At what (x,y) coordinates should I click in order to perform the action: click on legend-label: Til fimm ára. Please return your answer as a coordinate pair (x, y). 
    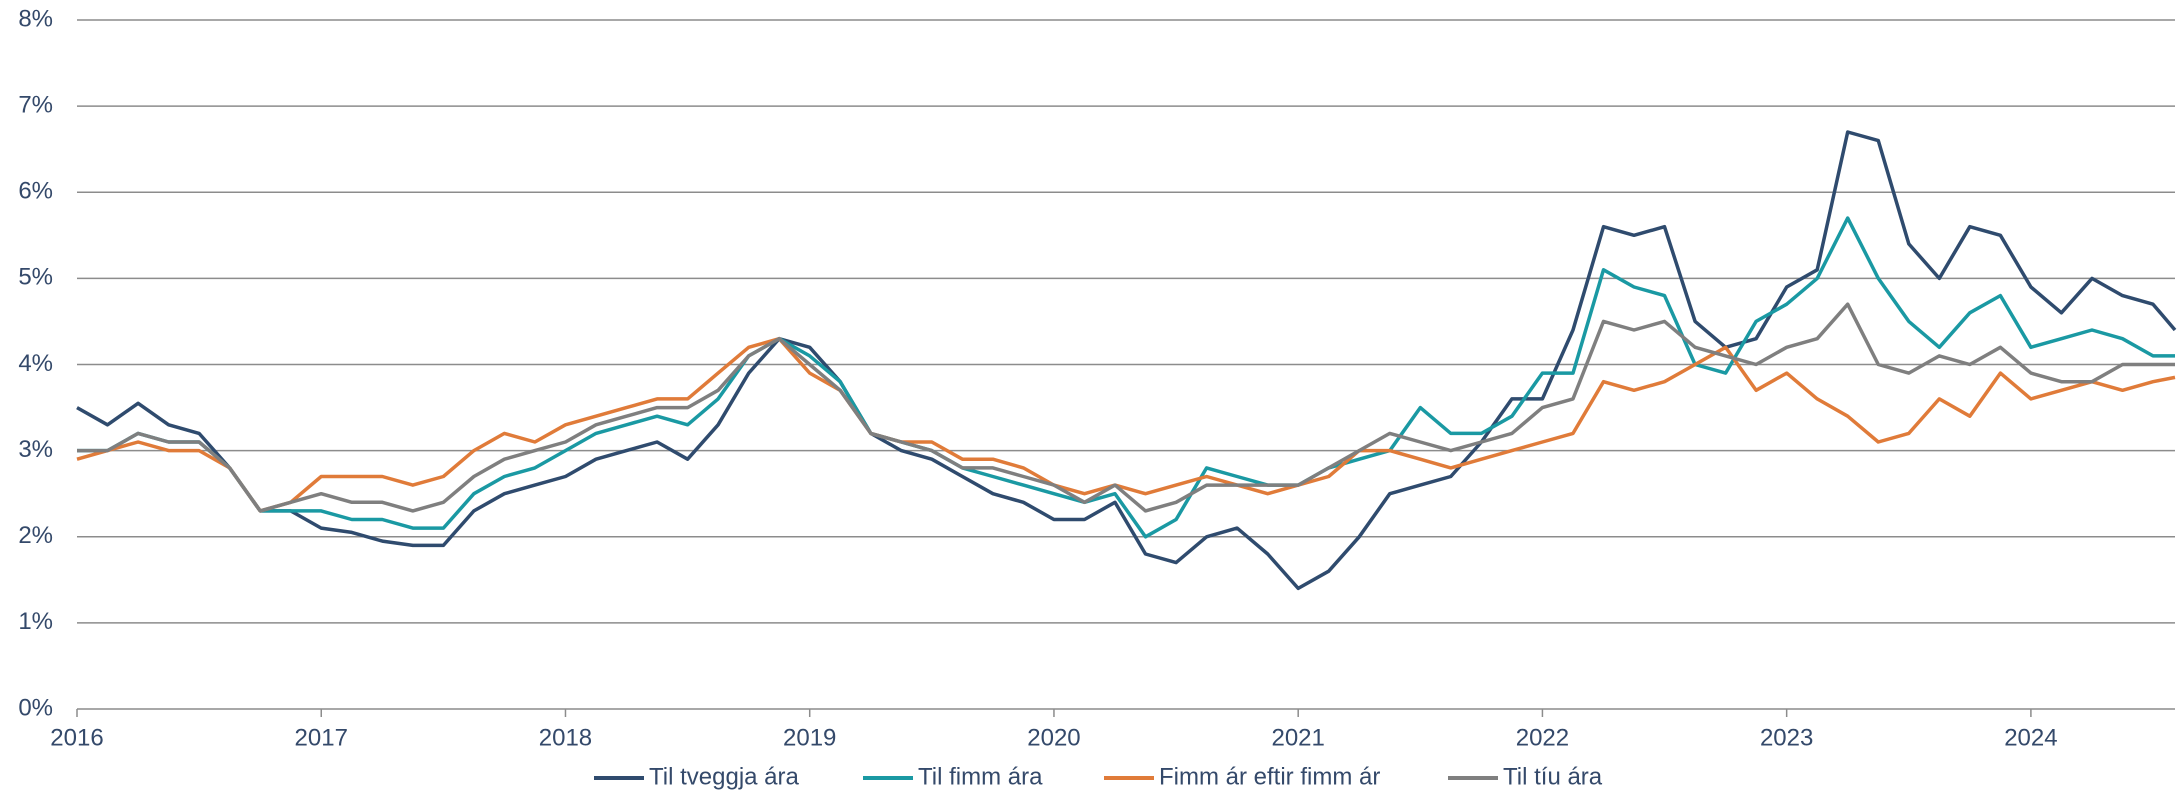
    Looking at the image, I should click on (980, 776).